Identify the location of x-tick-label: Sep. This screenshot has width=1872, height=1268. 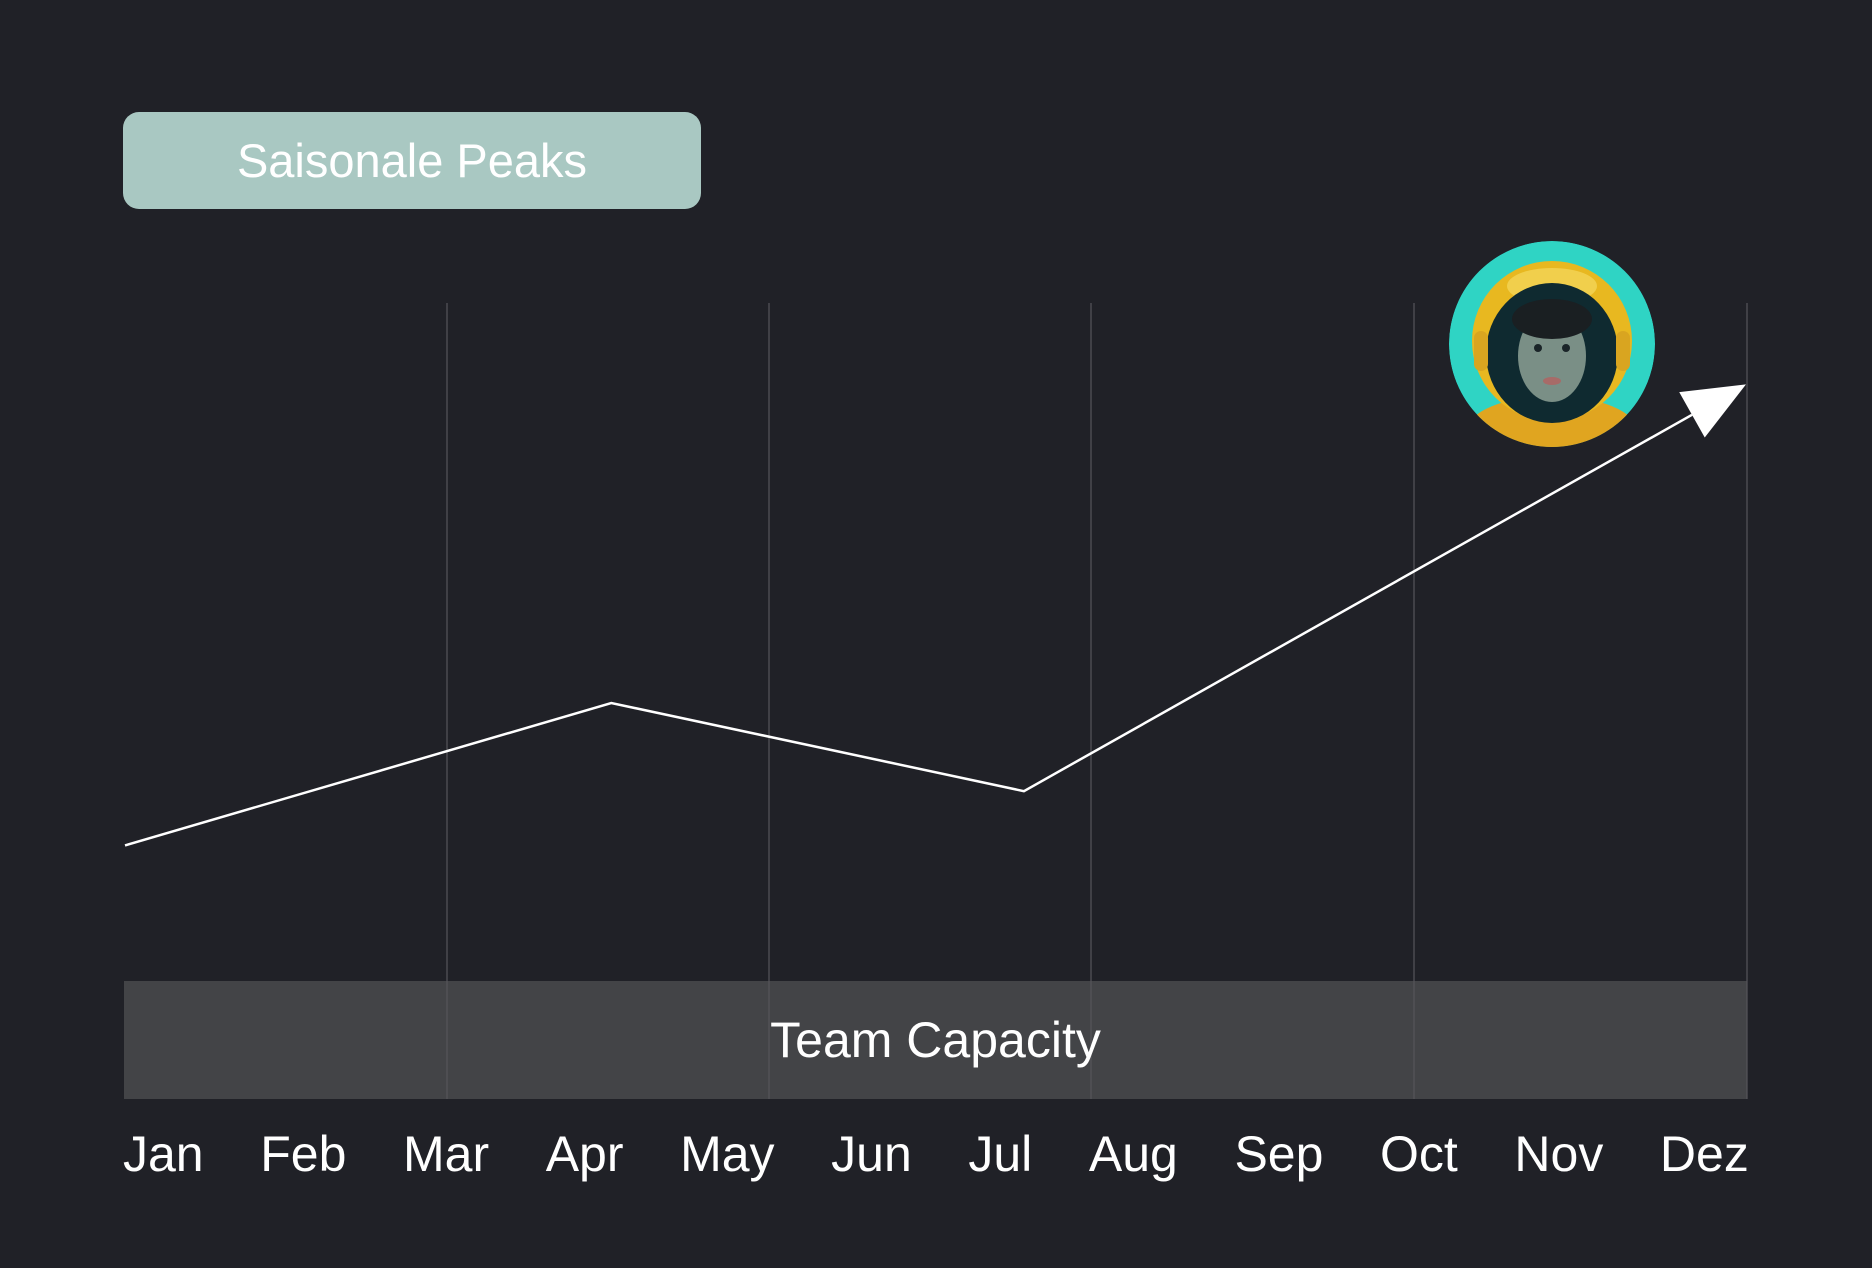
(1279, 1154).